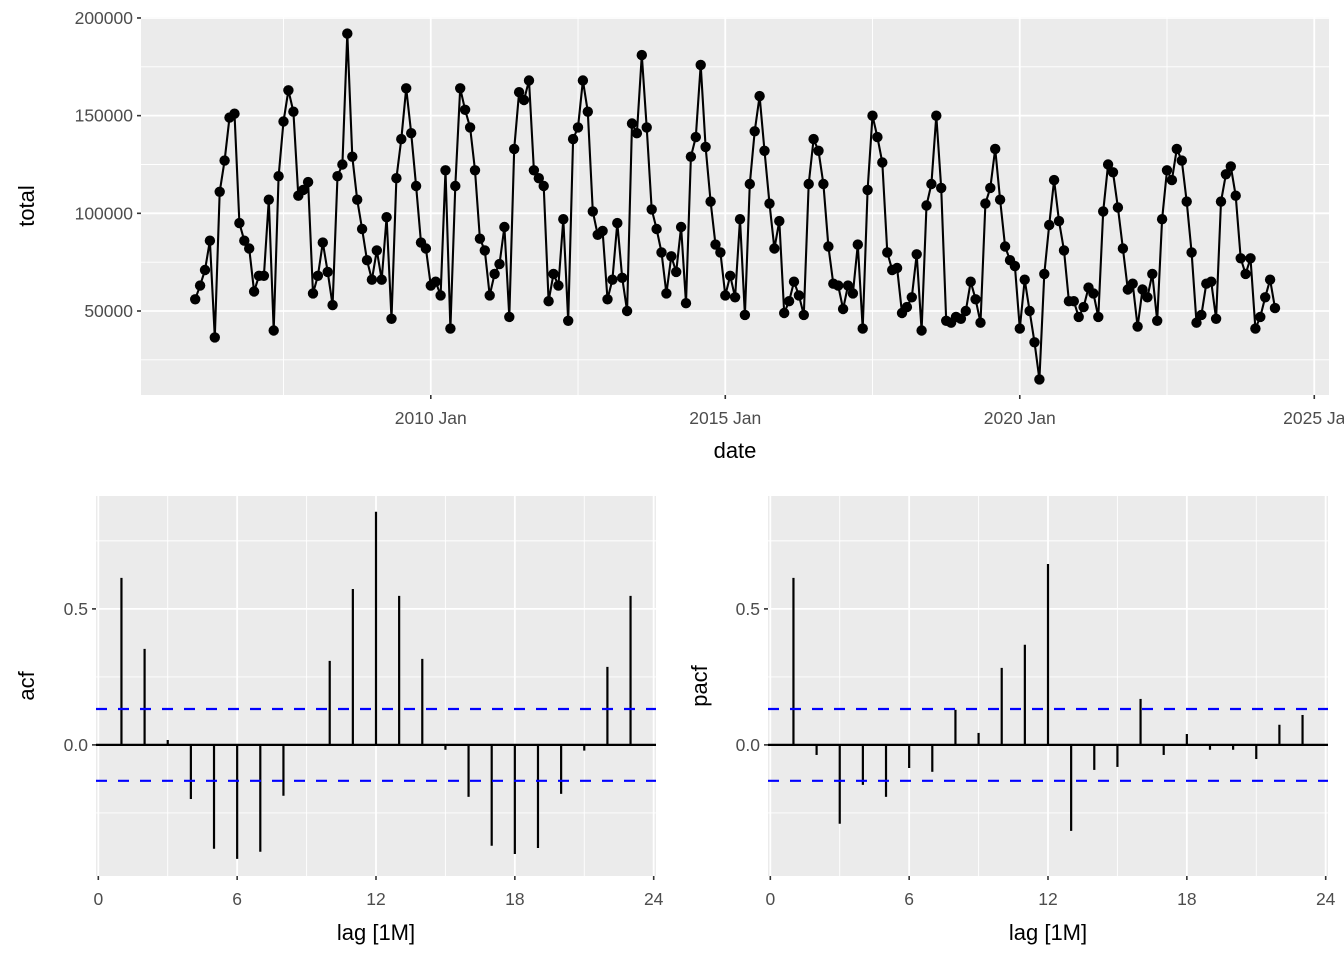 The image size is (1344, 960). Describe the element at coordinates (654, 899) in the screenshot. I see `acf-x-tick-label: 24` at that location.